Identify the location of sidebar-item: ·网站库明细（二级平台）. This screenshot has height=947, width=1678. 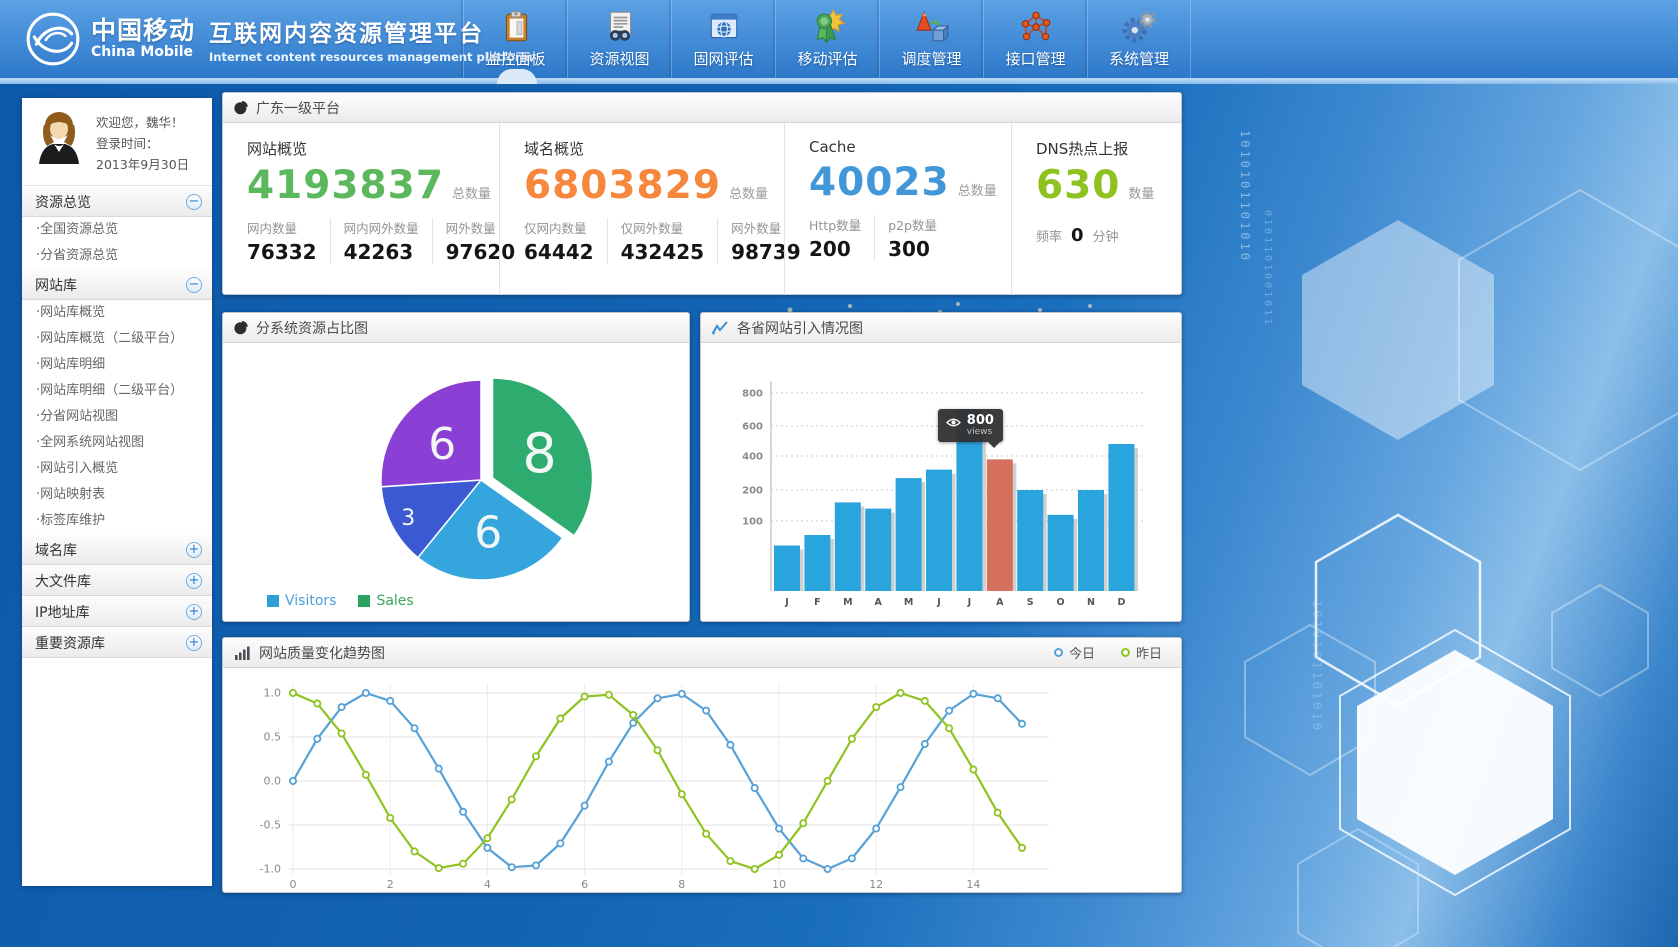
(110, 390).